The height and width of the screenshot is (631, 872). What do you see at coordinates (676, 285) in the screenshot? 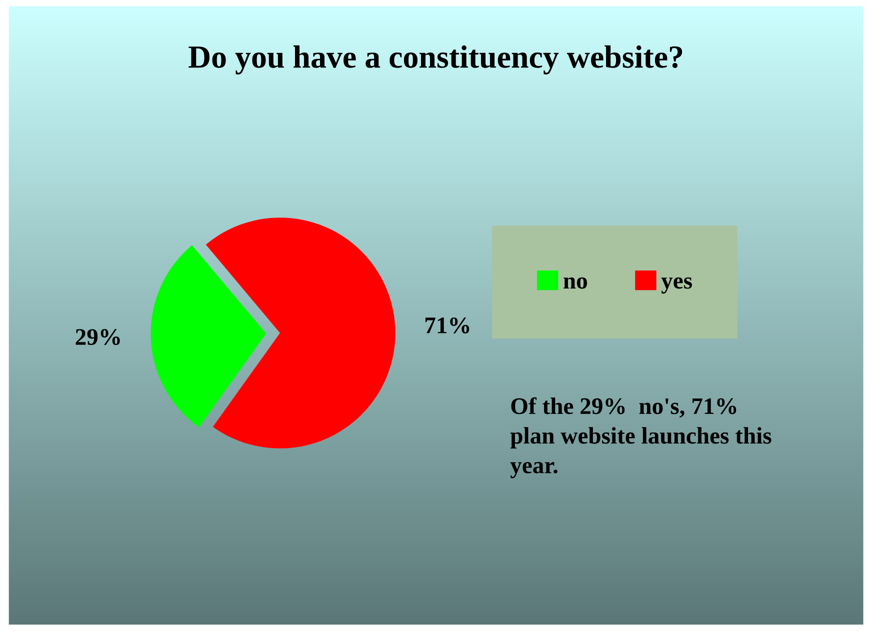
I see `legend-label: yes` at bounding box center [676, 285].